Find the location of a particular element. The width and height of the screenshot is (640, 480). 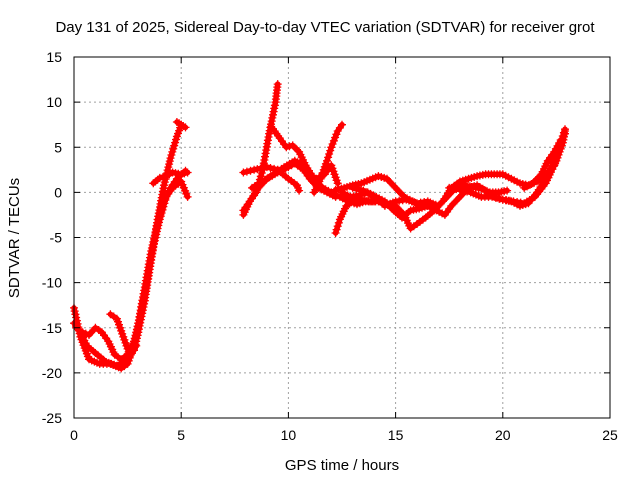

x-tick-label: 15 is located at coordinates (396, 435).